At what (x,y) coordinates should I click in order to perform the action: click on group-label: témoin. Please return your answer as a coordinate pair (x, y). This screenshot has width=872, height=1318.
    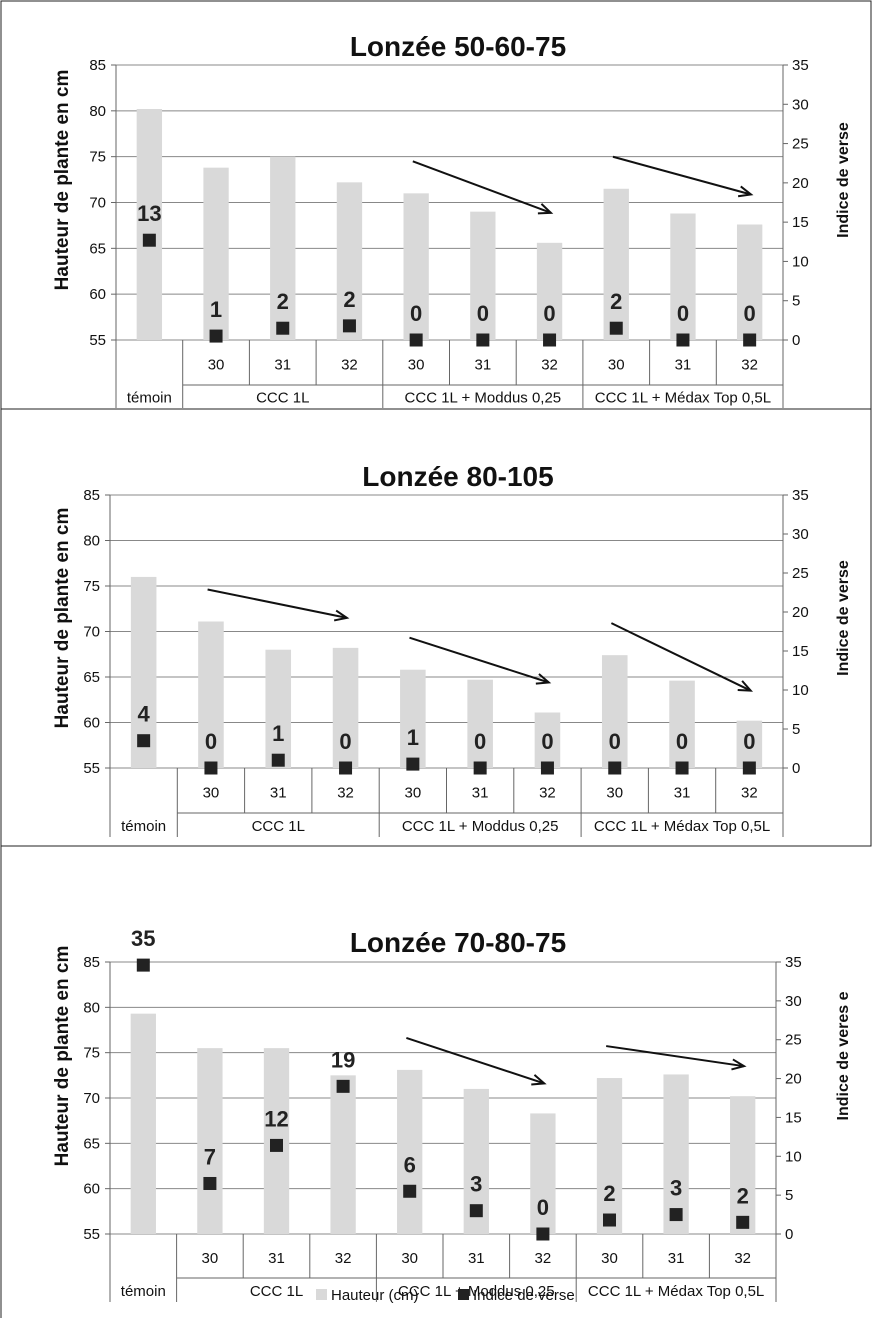
    Looking at the image, I should click on (149, 398).